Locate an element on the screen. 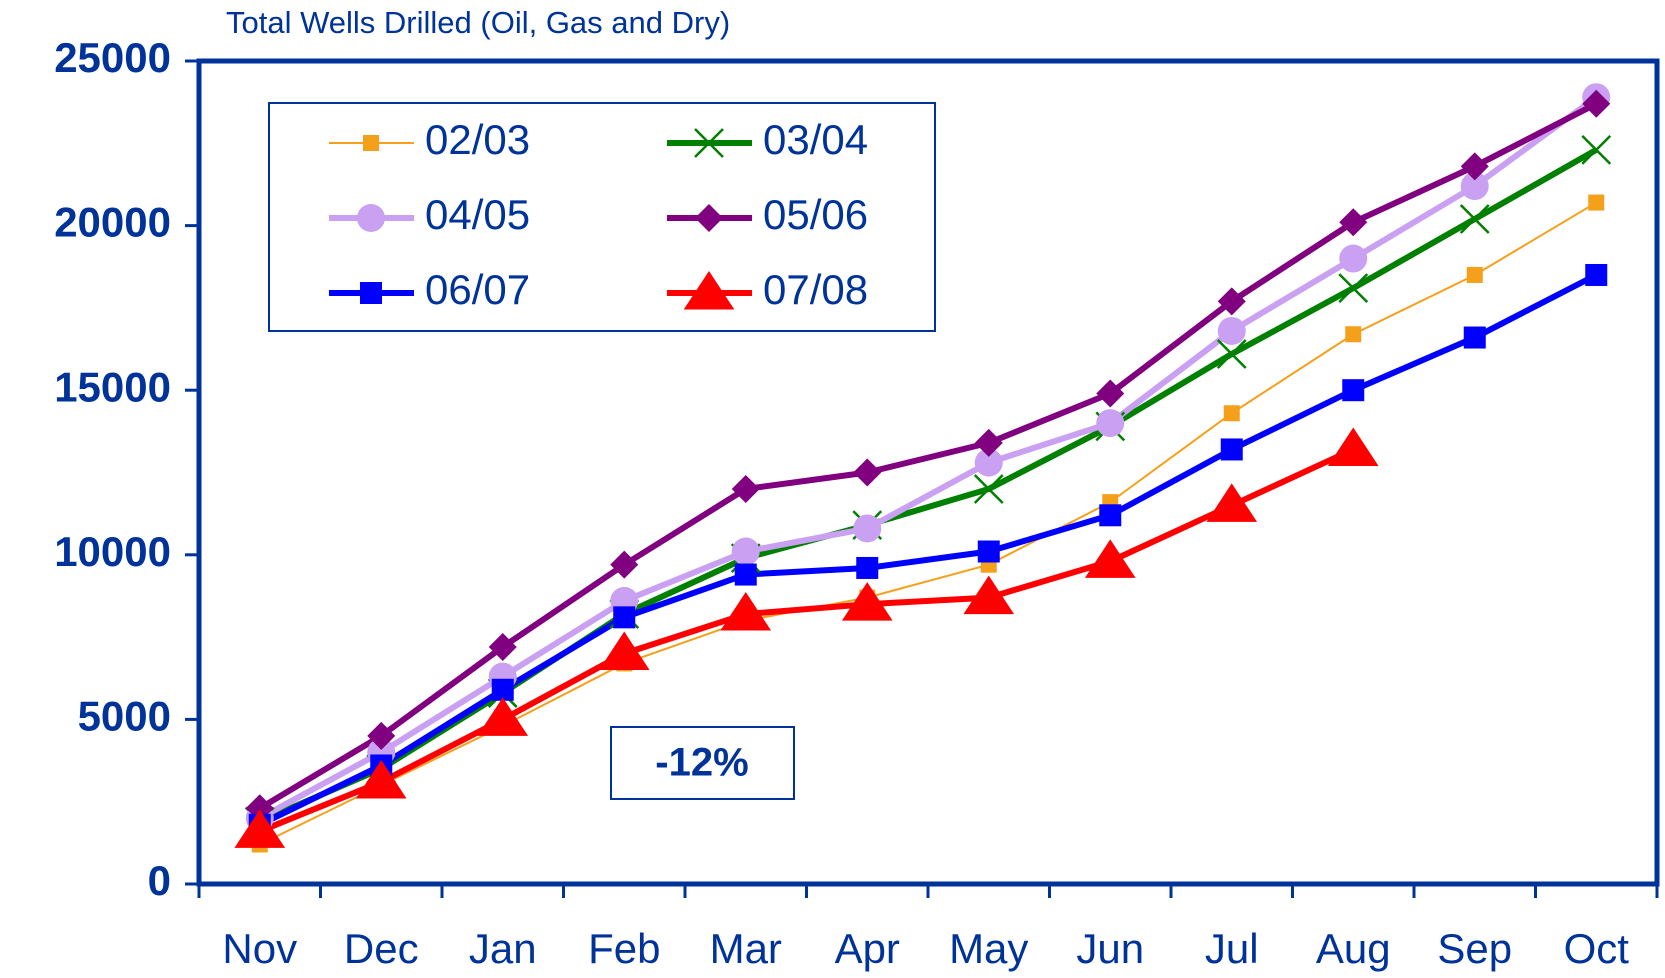 This screenshot has width=1665, height=978. x-tick-label: Feb is located at coordinates (624, 948).